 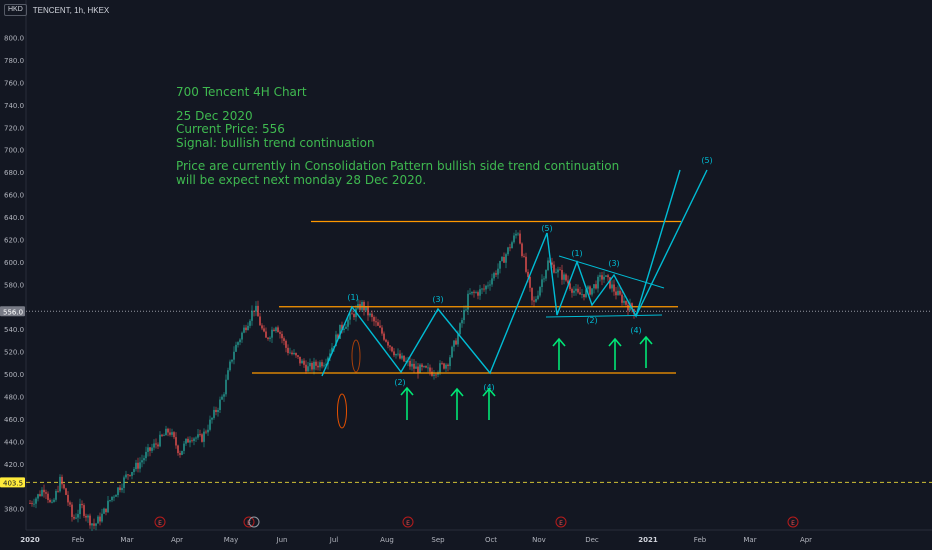 I want to click on current-price-label: 556.0, so click(x=13, y=312).